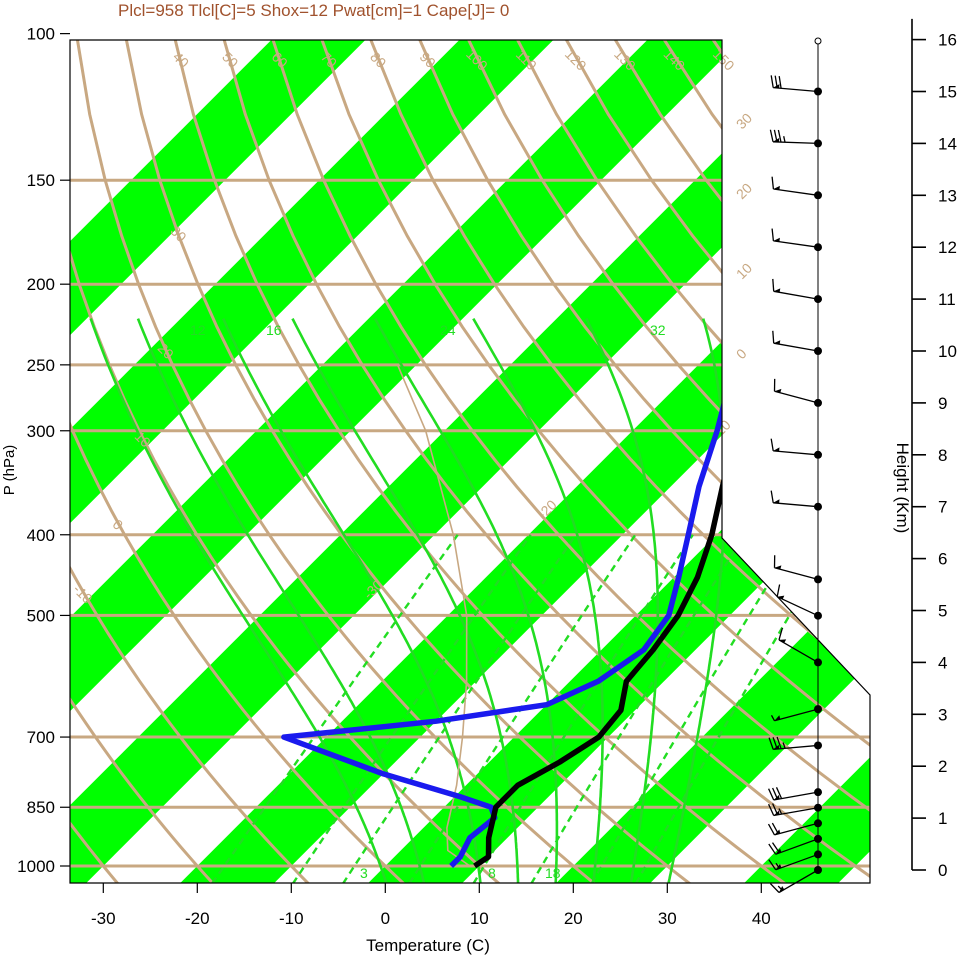  What do you see at coordinates (667, 918) in the screenshot?
I see `x-tick-label: 30` at bounding box center [667, 918].